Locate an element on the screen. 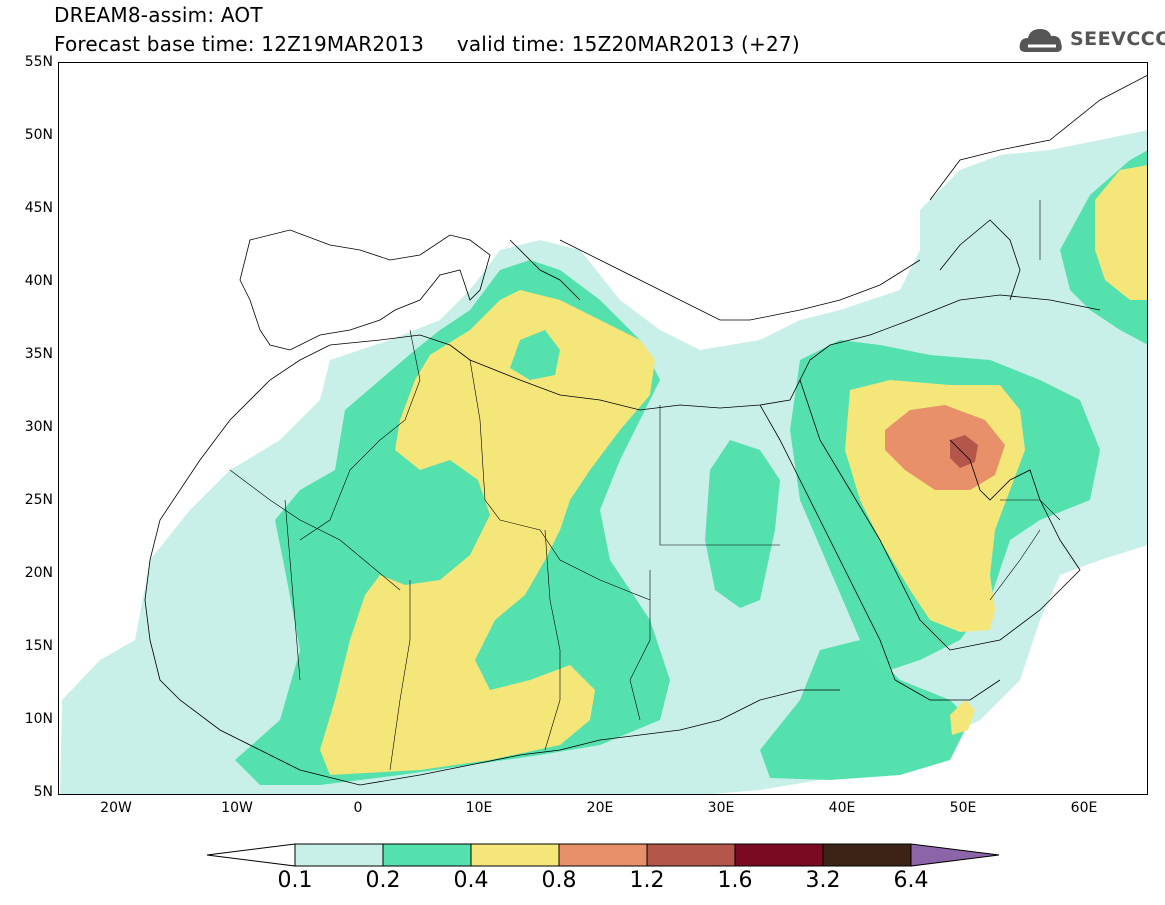  lon-label-40e: 40E is located at coordinates (842, 808).